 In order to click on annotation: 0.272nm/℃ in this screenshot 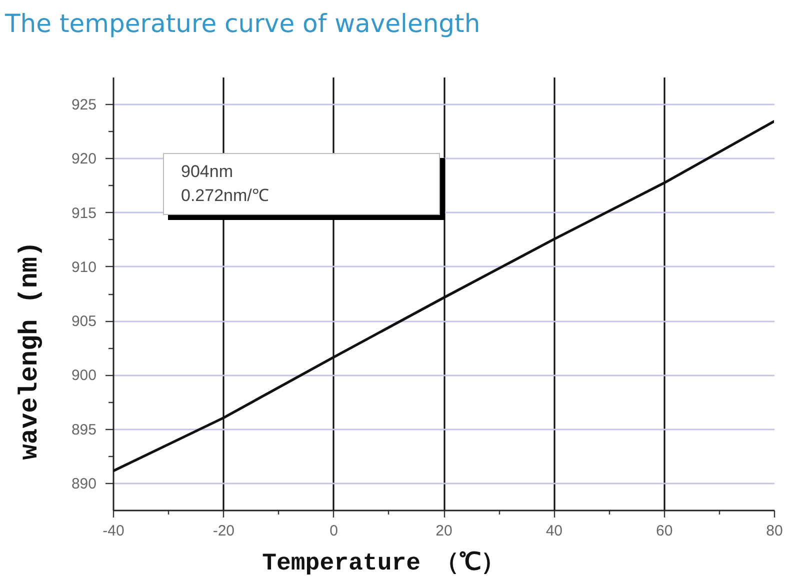, I will do `click(225, 196)`.